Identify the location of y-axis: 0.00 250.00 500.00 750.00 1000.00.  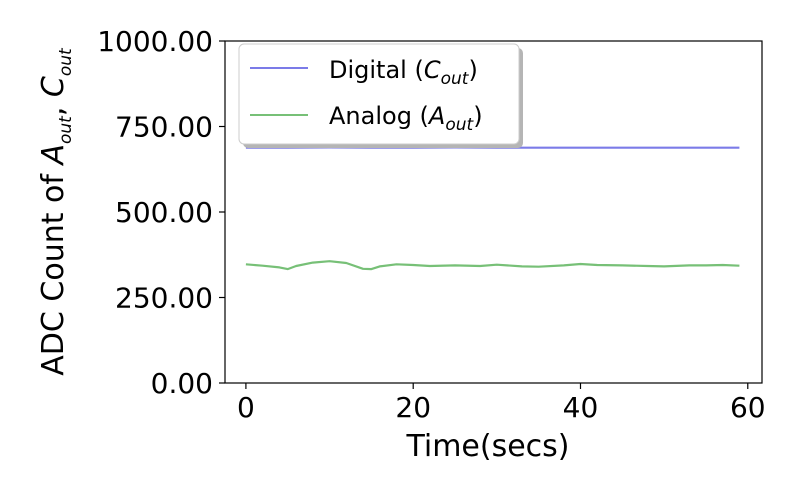
(161, 212).